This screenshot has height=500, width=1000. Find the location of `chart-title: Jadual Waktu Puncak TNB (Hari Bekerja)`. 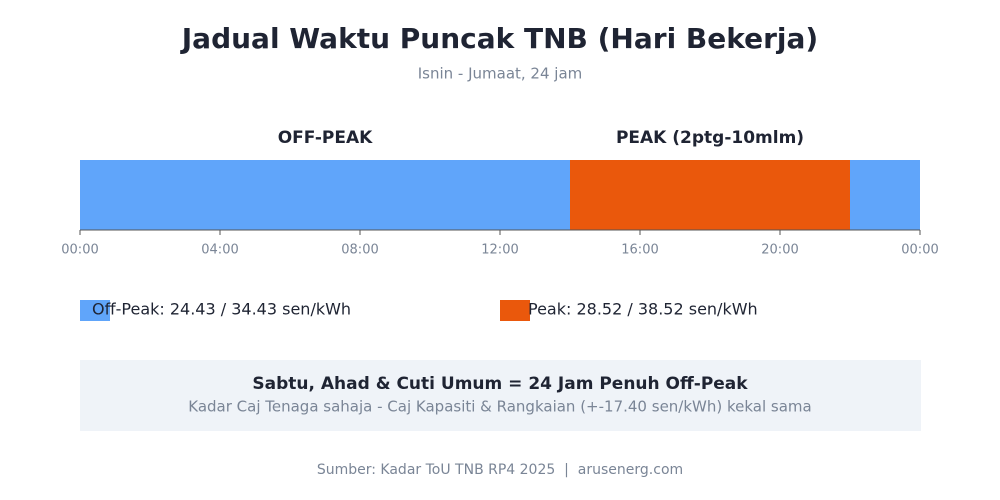

chart-title: Jadual Waktu Puncak TNB (Hari Bekerja) is located at coordinates (499, 38).